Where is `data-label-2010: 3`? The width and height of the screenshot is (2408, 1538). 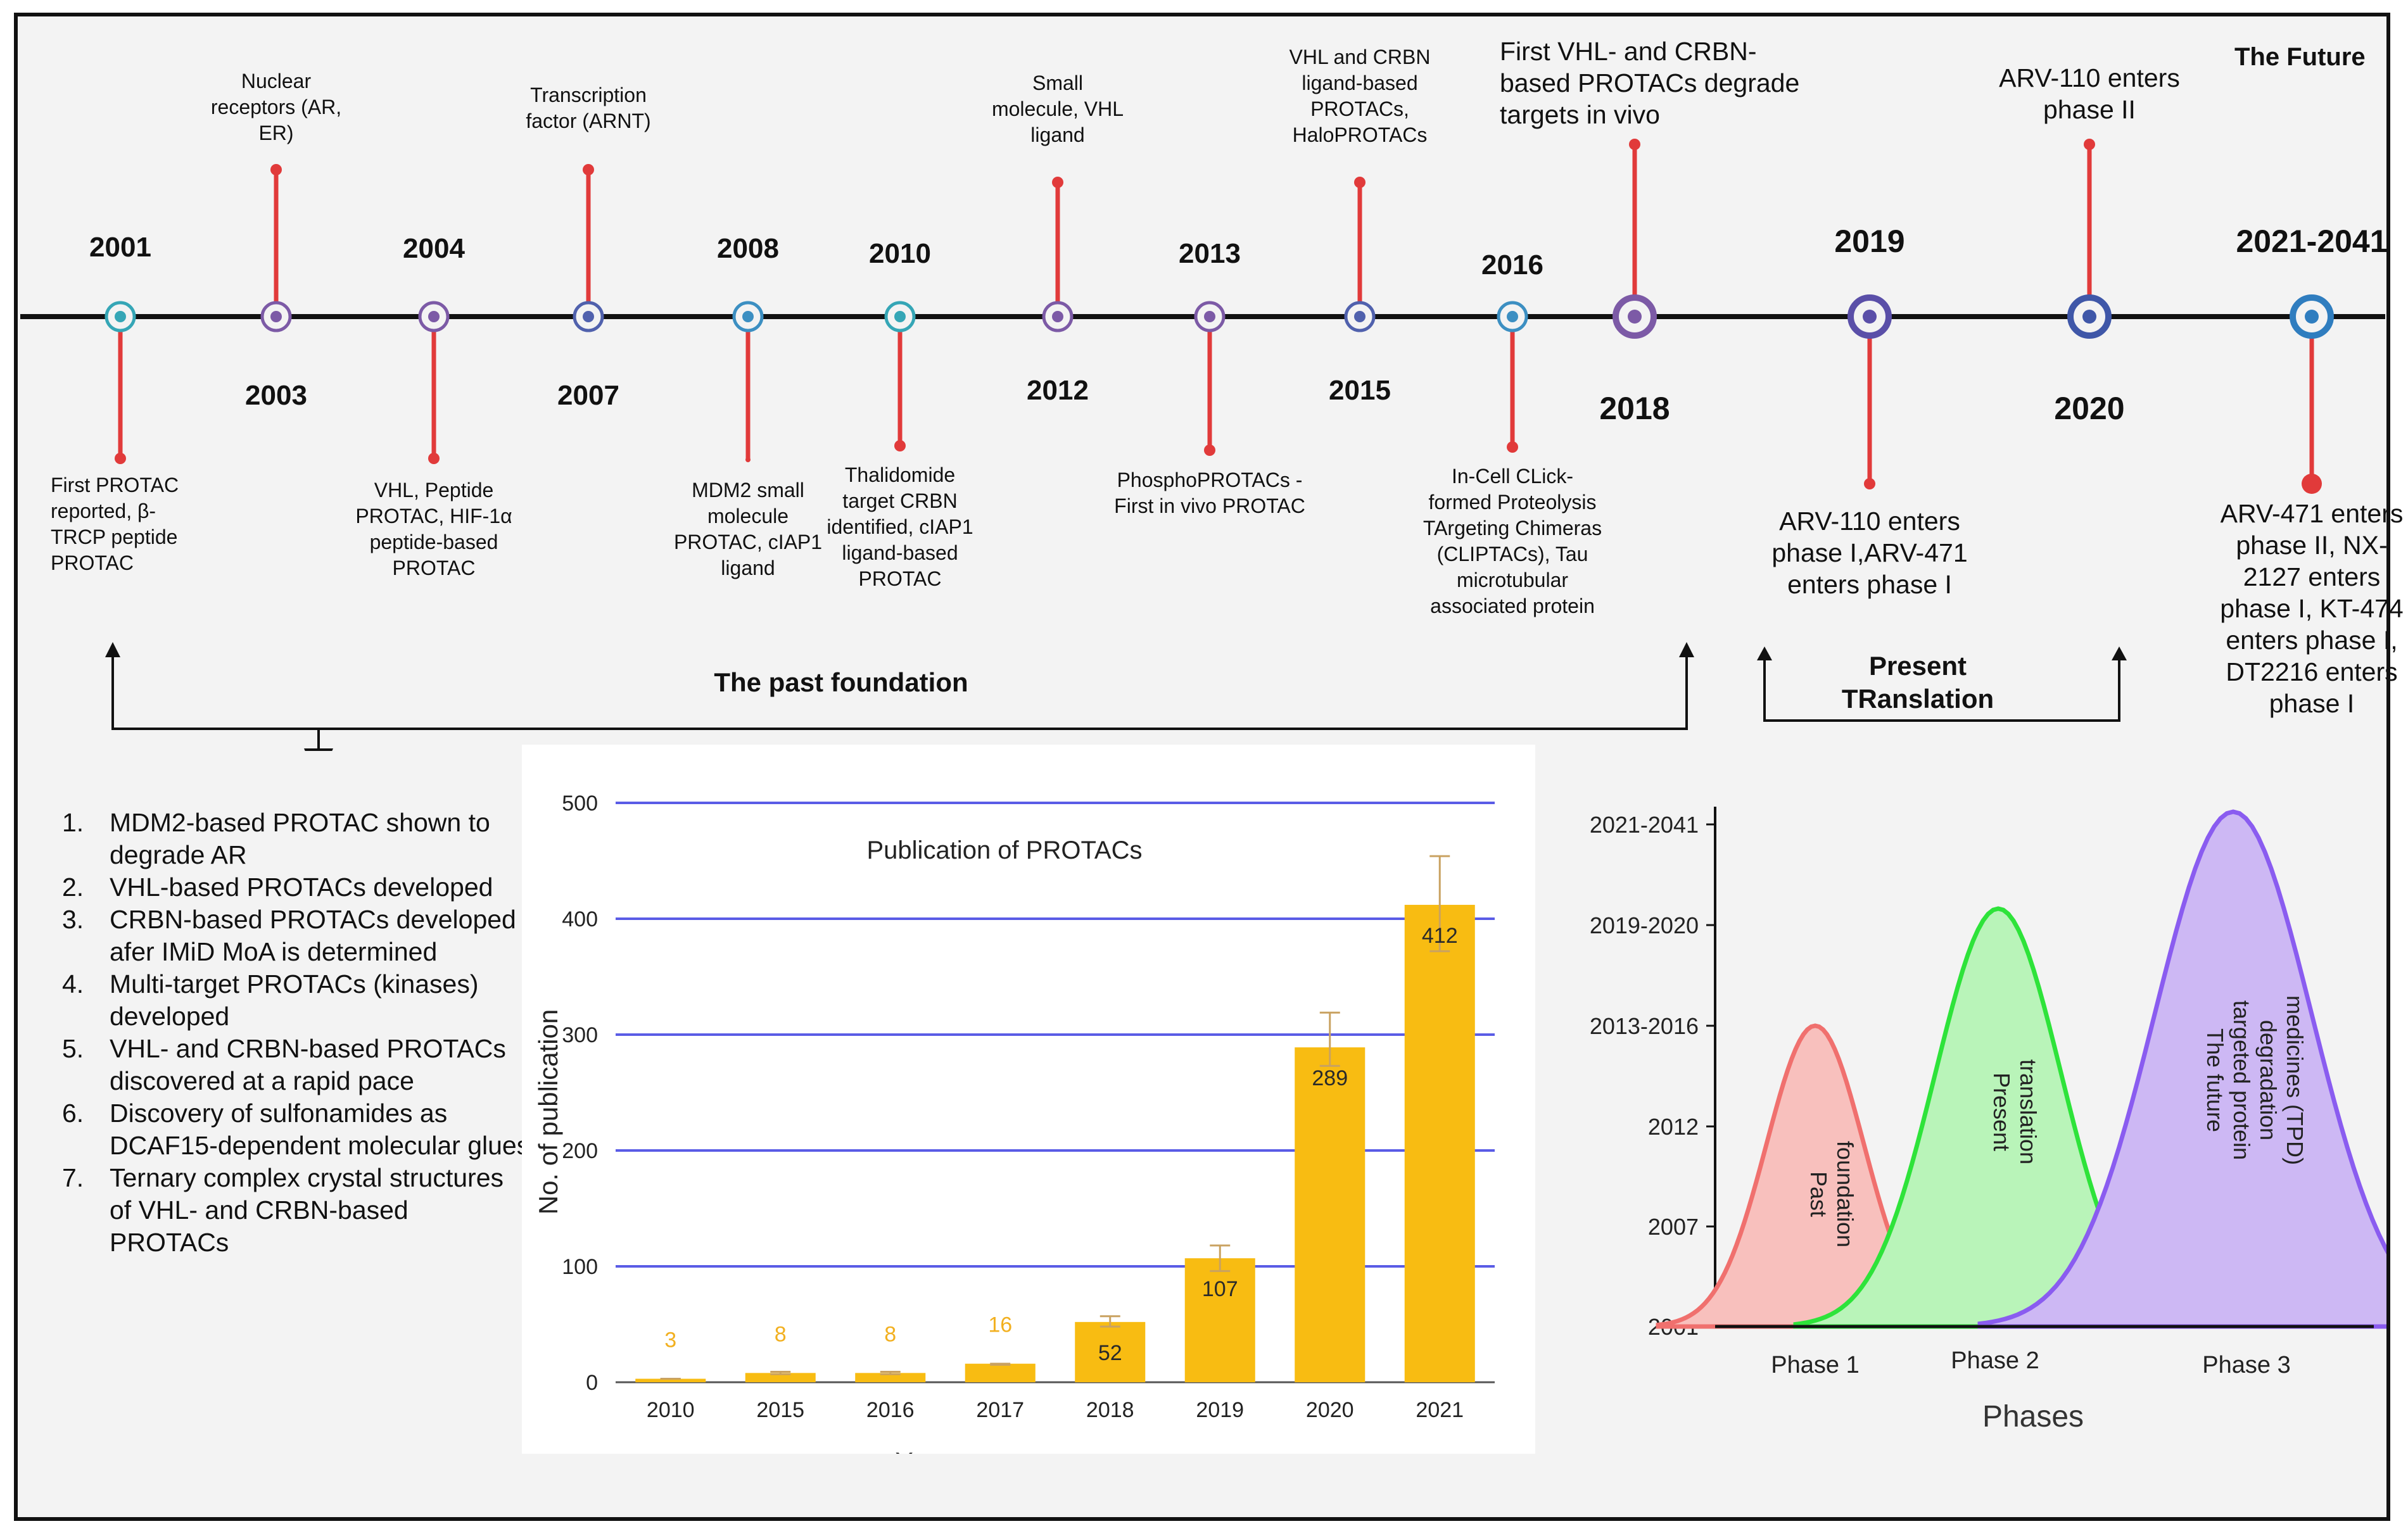 data-label-2010: 3 is located at coordinates (670, 1340).